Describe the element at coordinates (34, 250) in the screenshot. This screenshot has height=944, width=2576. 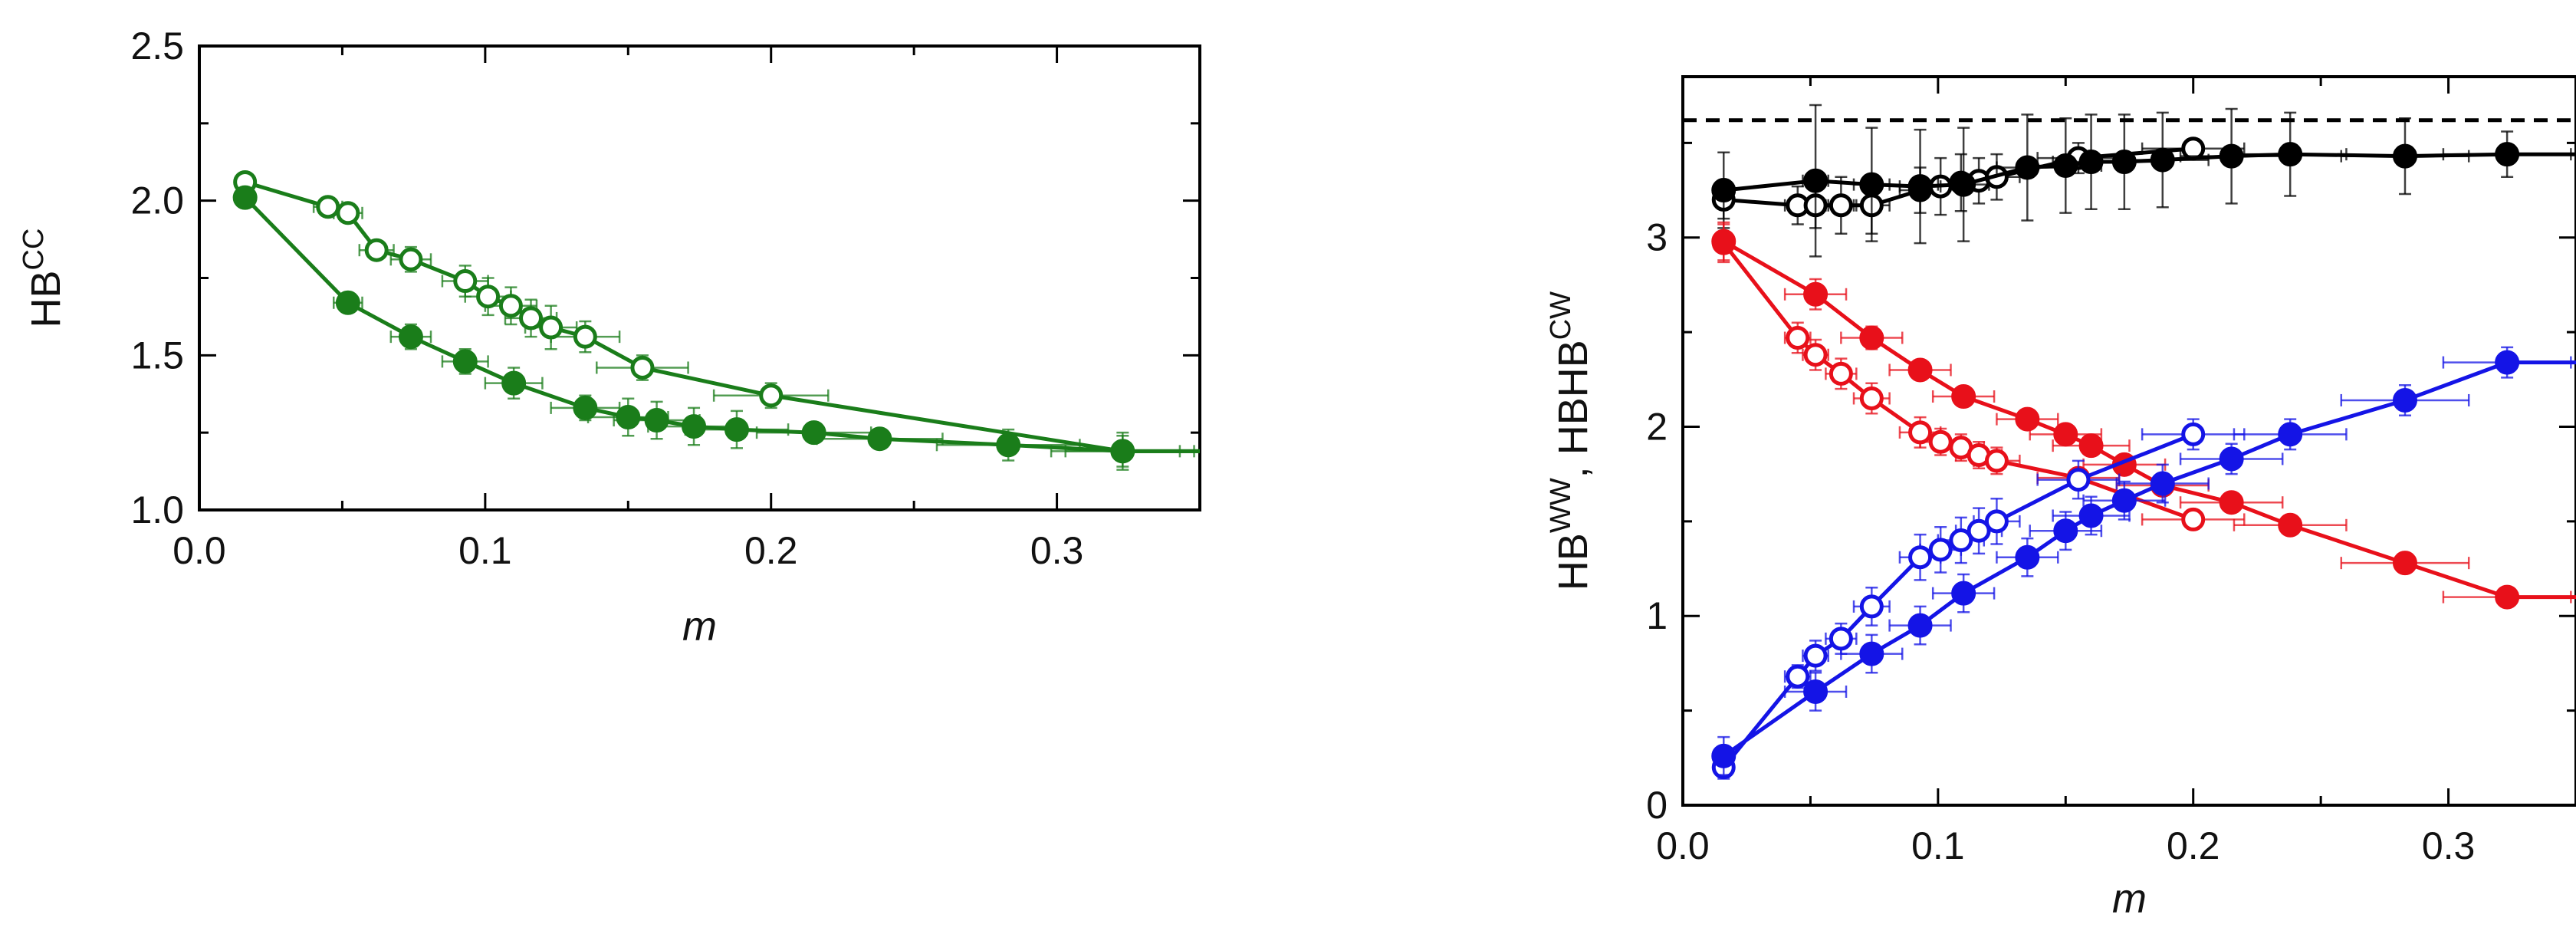
I see `y-axis-title-superscript: CC` at that location.